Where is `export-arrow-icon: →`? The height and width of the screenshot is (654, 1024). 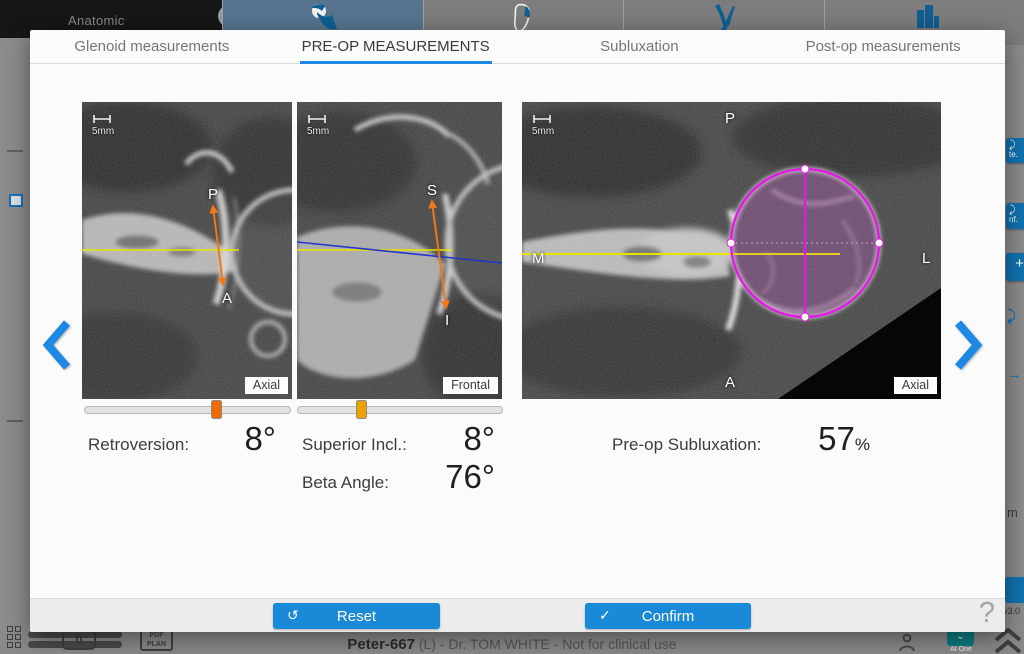 export-arrow-icon: → is located at coordinates (1014, 374).